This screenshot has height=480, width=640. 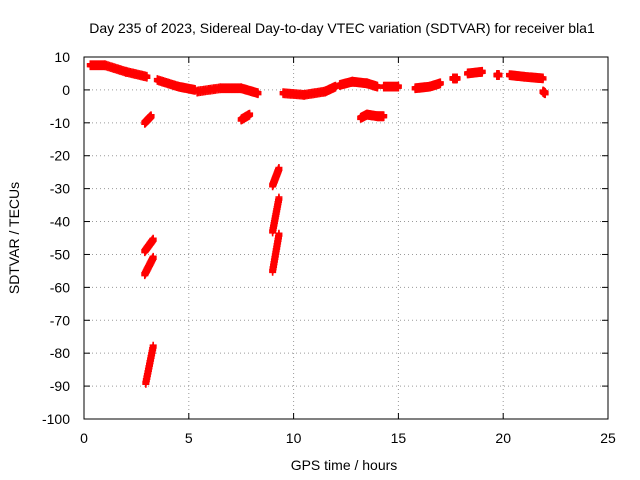 I want to click on y-tick-label: -60, so click(x=60, y=287).